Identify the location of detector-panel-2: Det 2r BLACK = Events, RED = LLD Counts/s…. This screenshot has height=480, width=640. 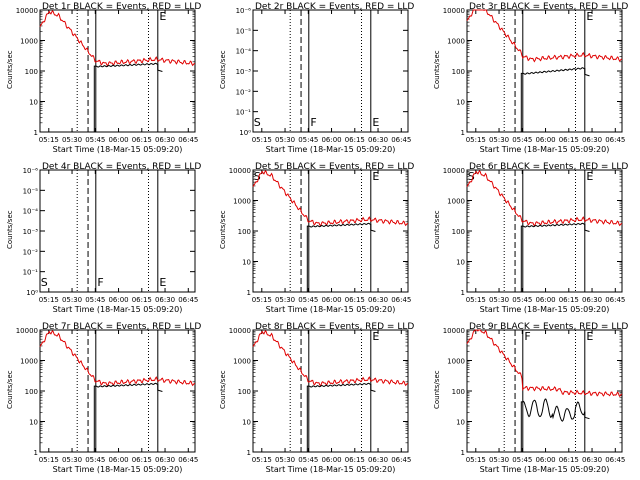
(316, 78).